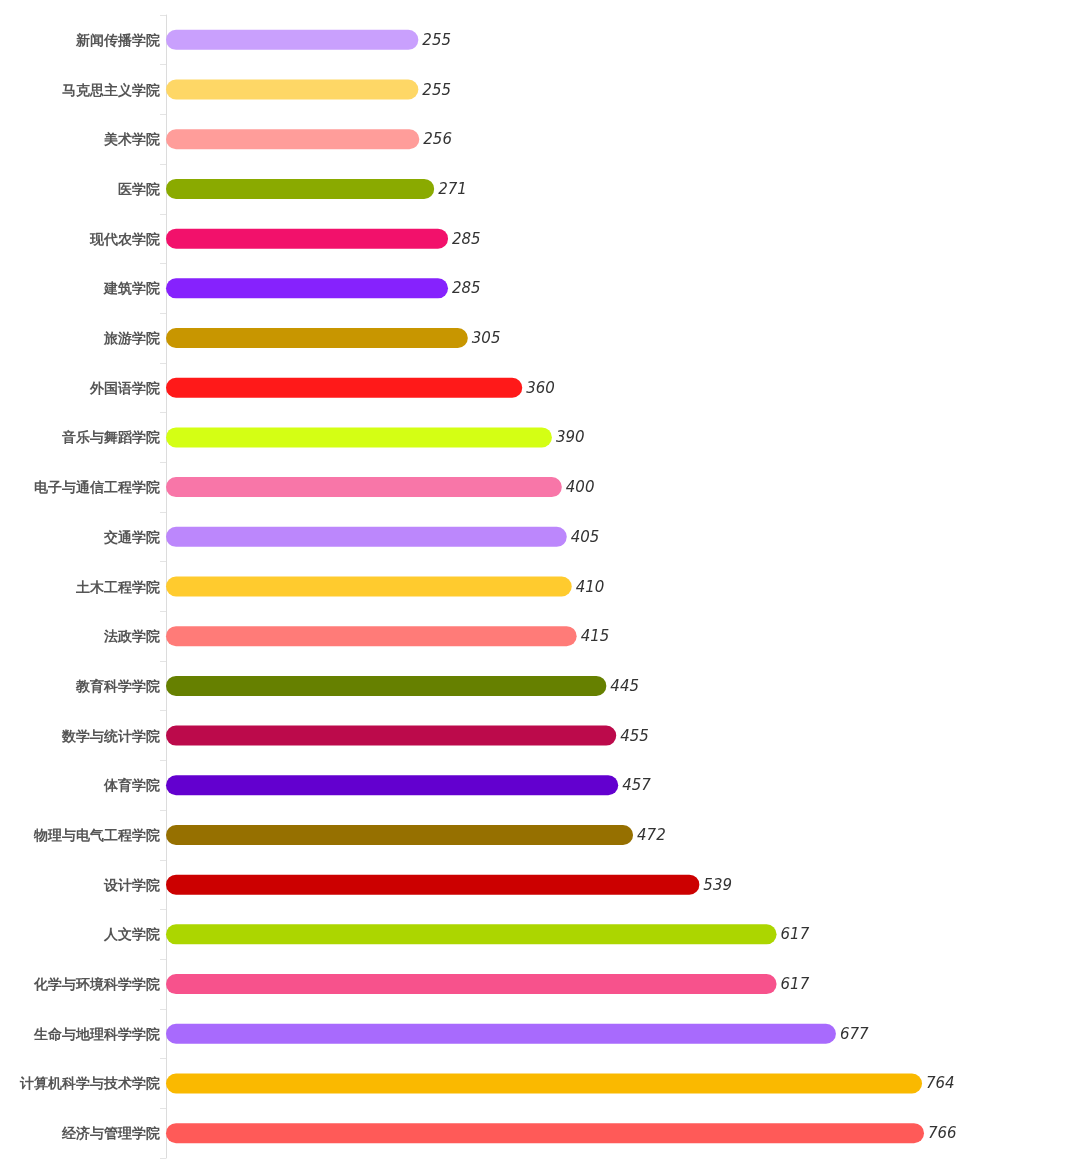 This screenshot has height=1172, width=1080. Describe the element at coordinates (131, 884) in the screenshot. I see `y-tick-label: 设计学院` at that location.